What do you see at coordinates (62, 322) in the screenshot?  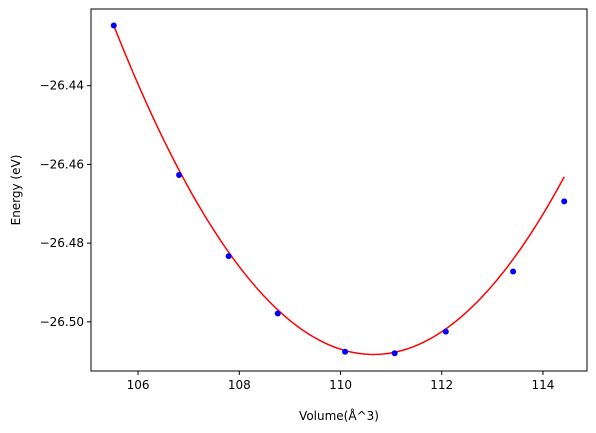 I see `y-tick-label: −26.50` at bounding box center [62, 322].